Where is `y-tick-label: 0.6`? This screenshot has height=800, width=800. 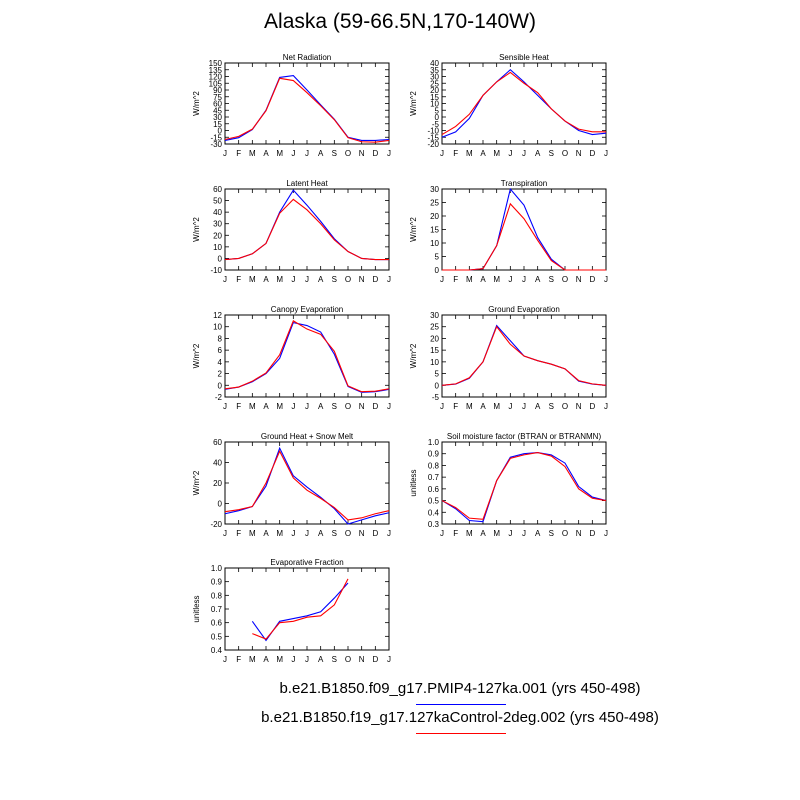
y-tick-label: 0.6 is located at coordinates (434, 489).